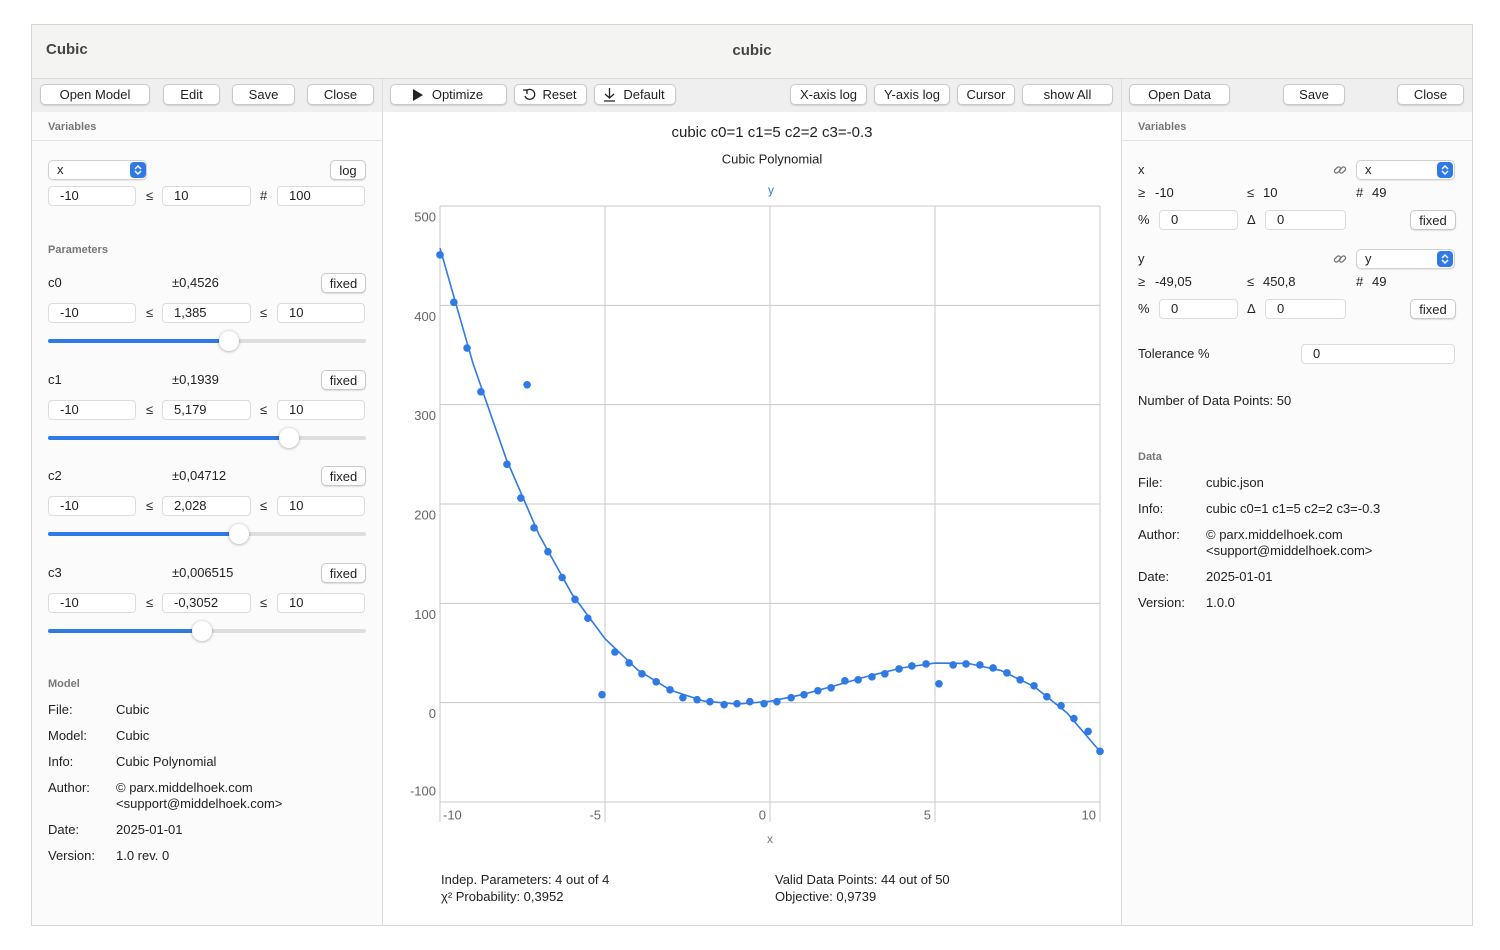 The image size is (1500, 950). Describe the element at coordinates (71, 855) in the screenshot. I see `info-label: Version:` at that location.